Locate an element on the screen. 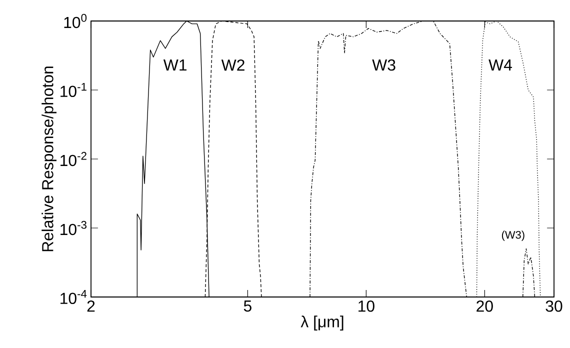 The image size is (570, 348). x-tick-label: 10 is located at coordinates (366, 306).